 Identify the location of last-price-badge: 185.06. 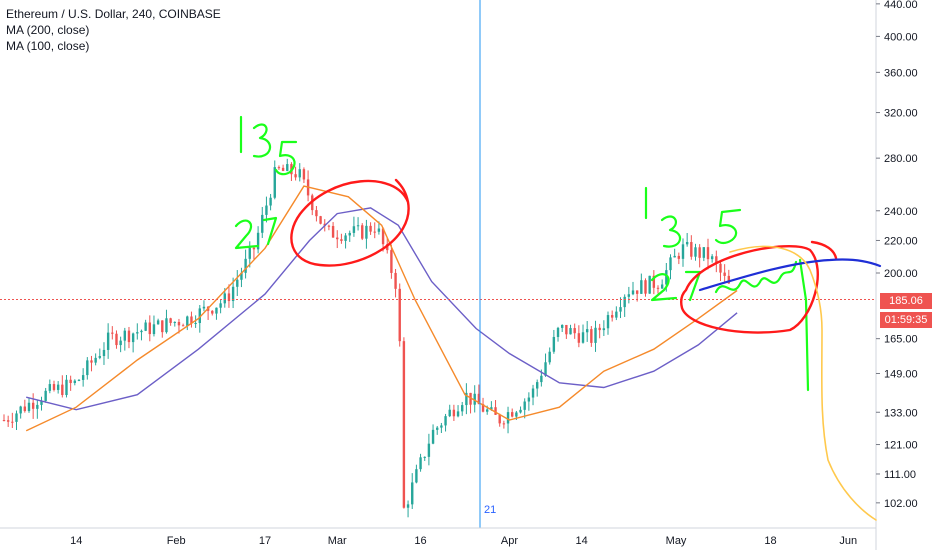
(906, 301).